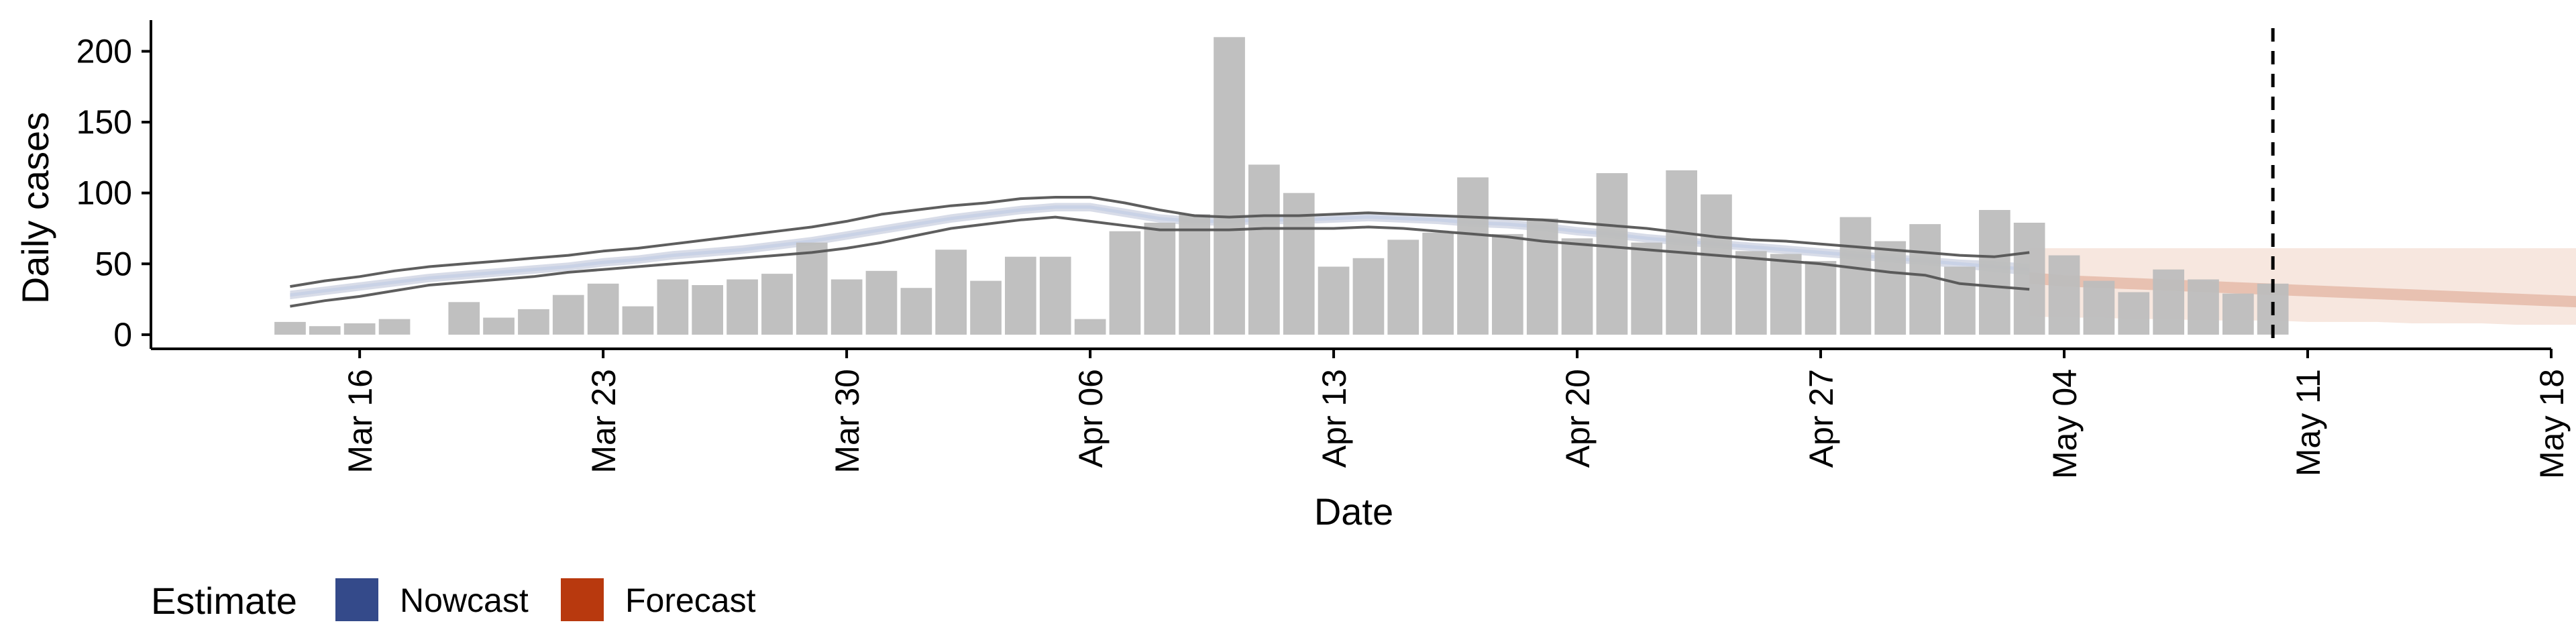  What do you see at coordinates (1353, 511) in the screenshot?
I see `x-axis-title: Date` at bounding box center [1353, 511].